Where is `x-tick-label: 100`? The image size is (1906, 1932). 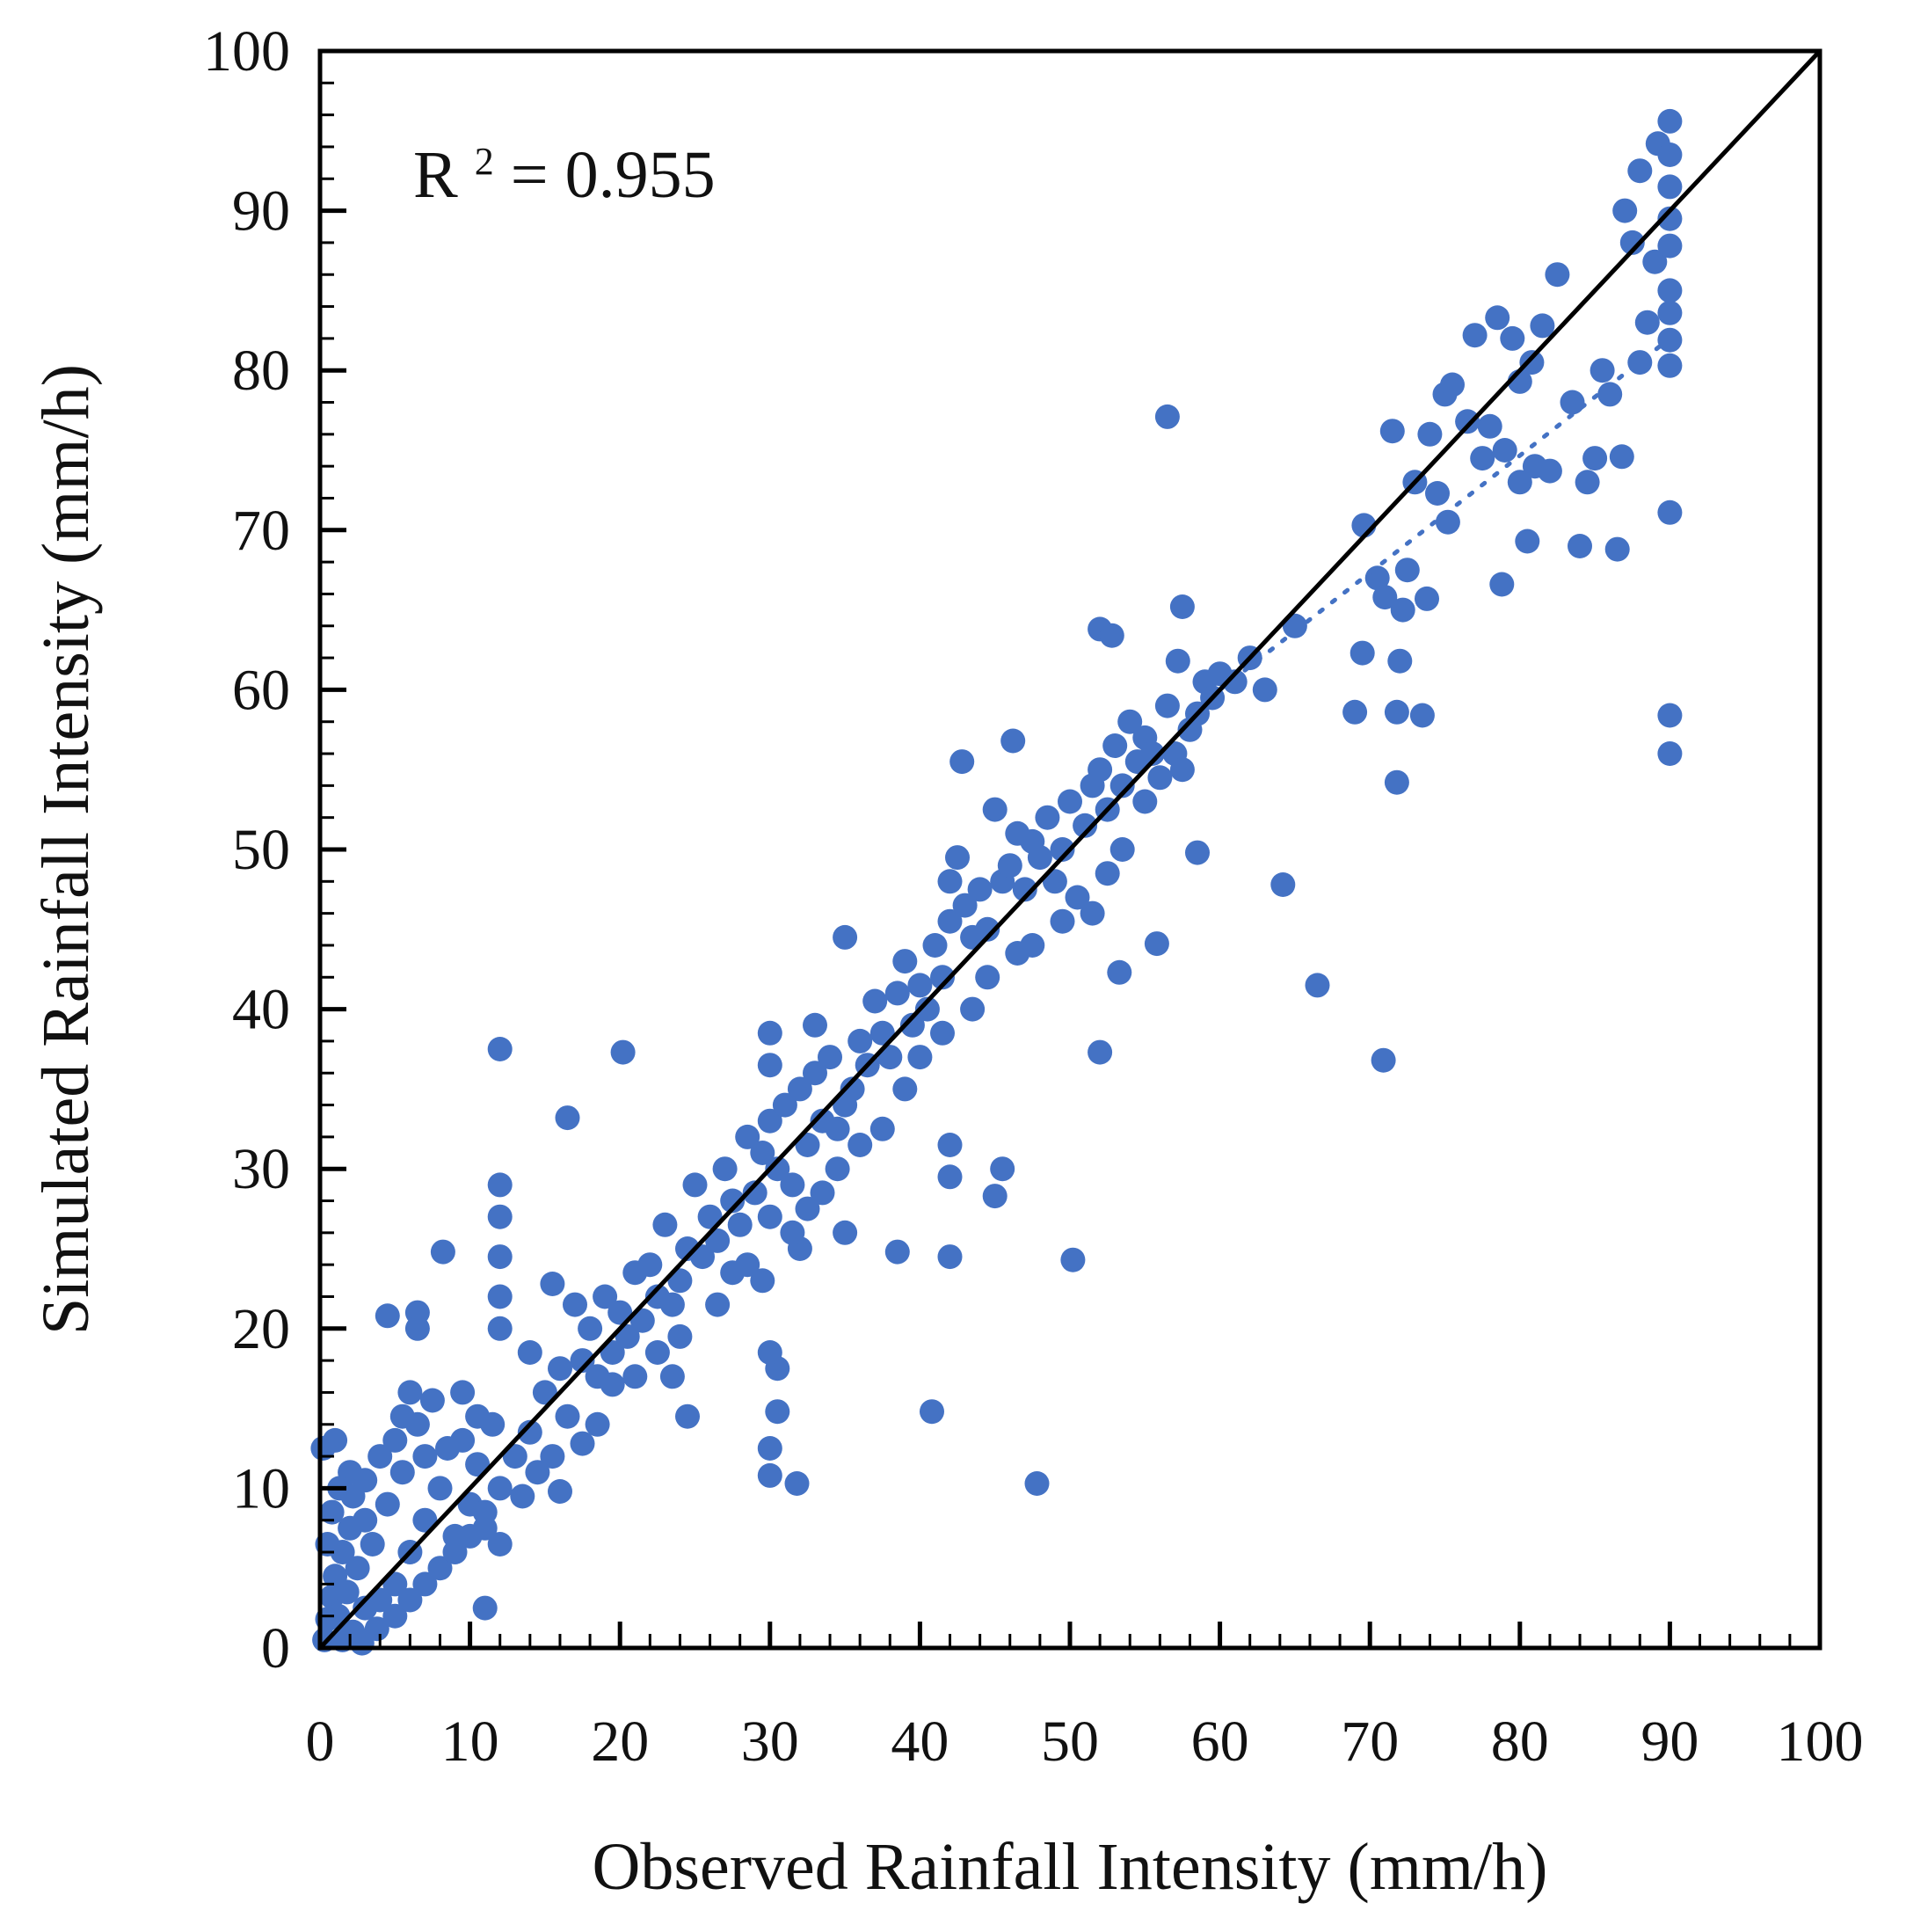 x-tick-label: 100 is located at coordinates (1821, 1742).